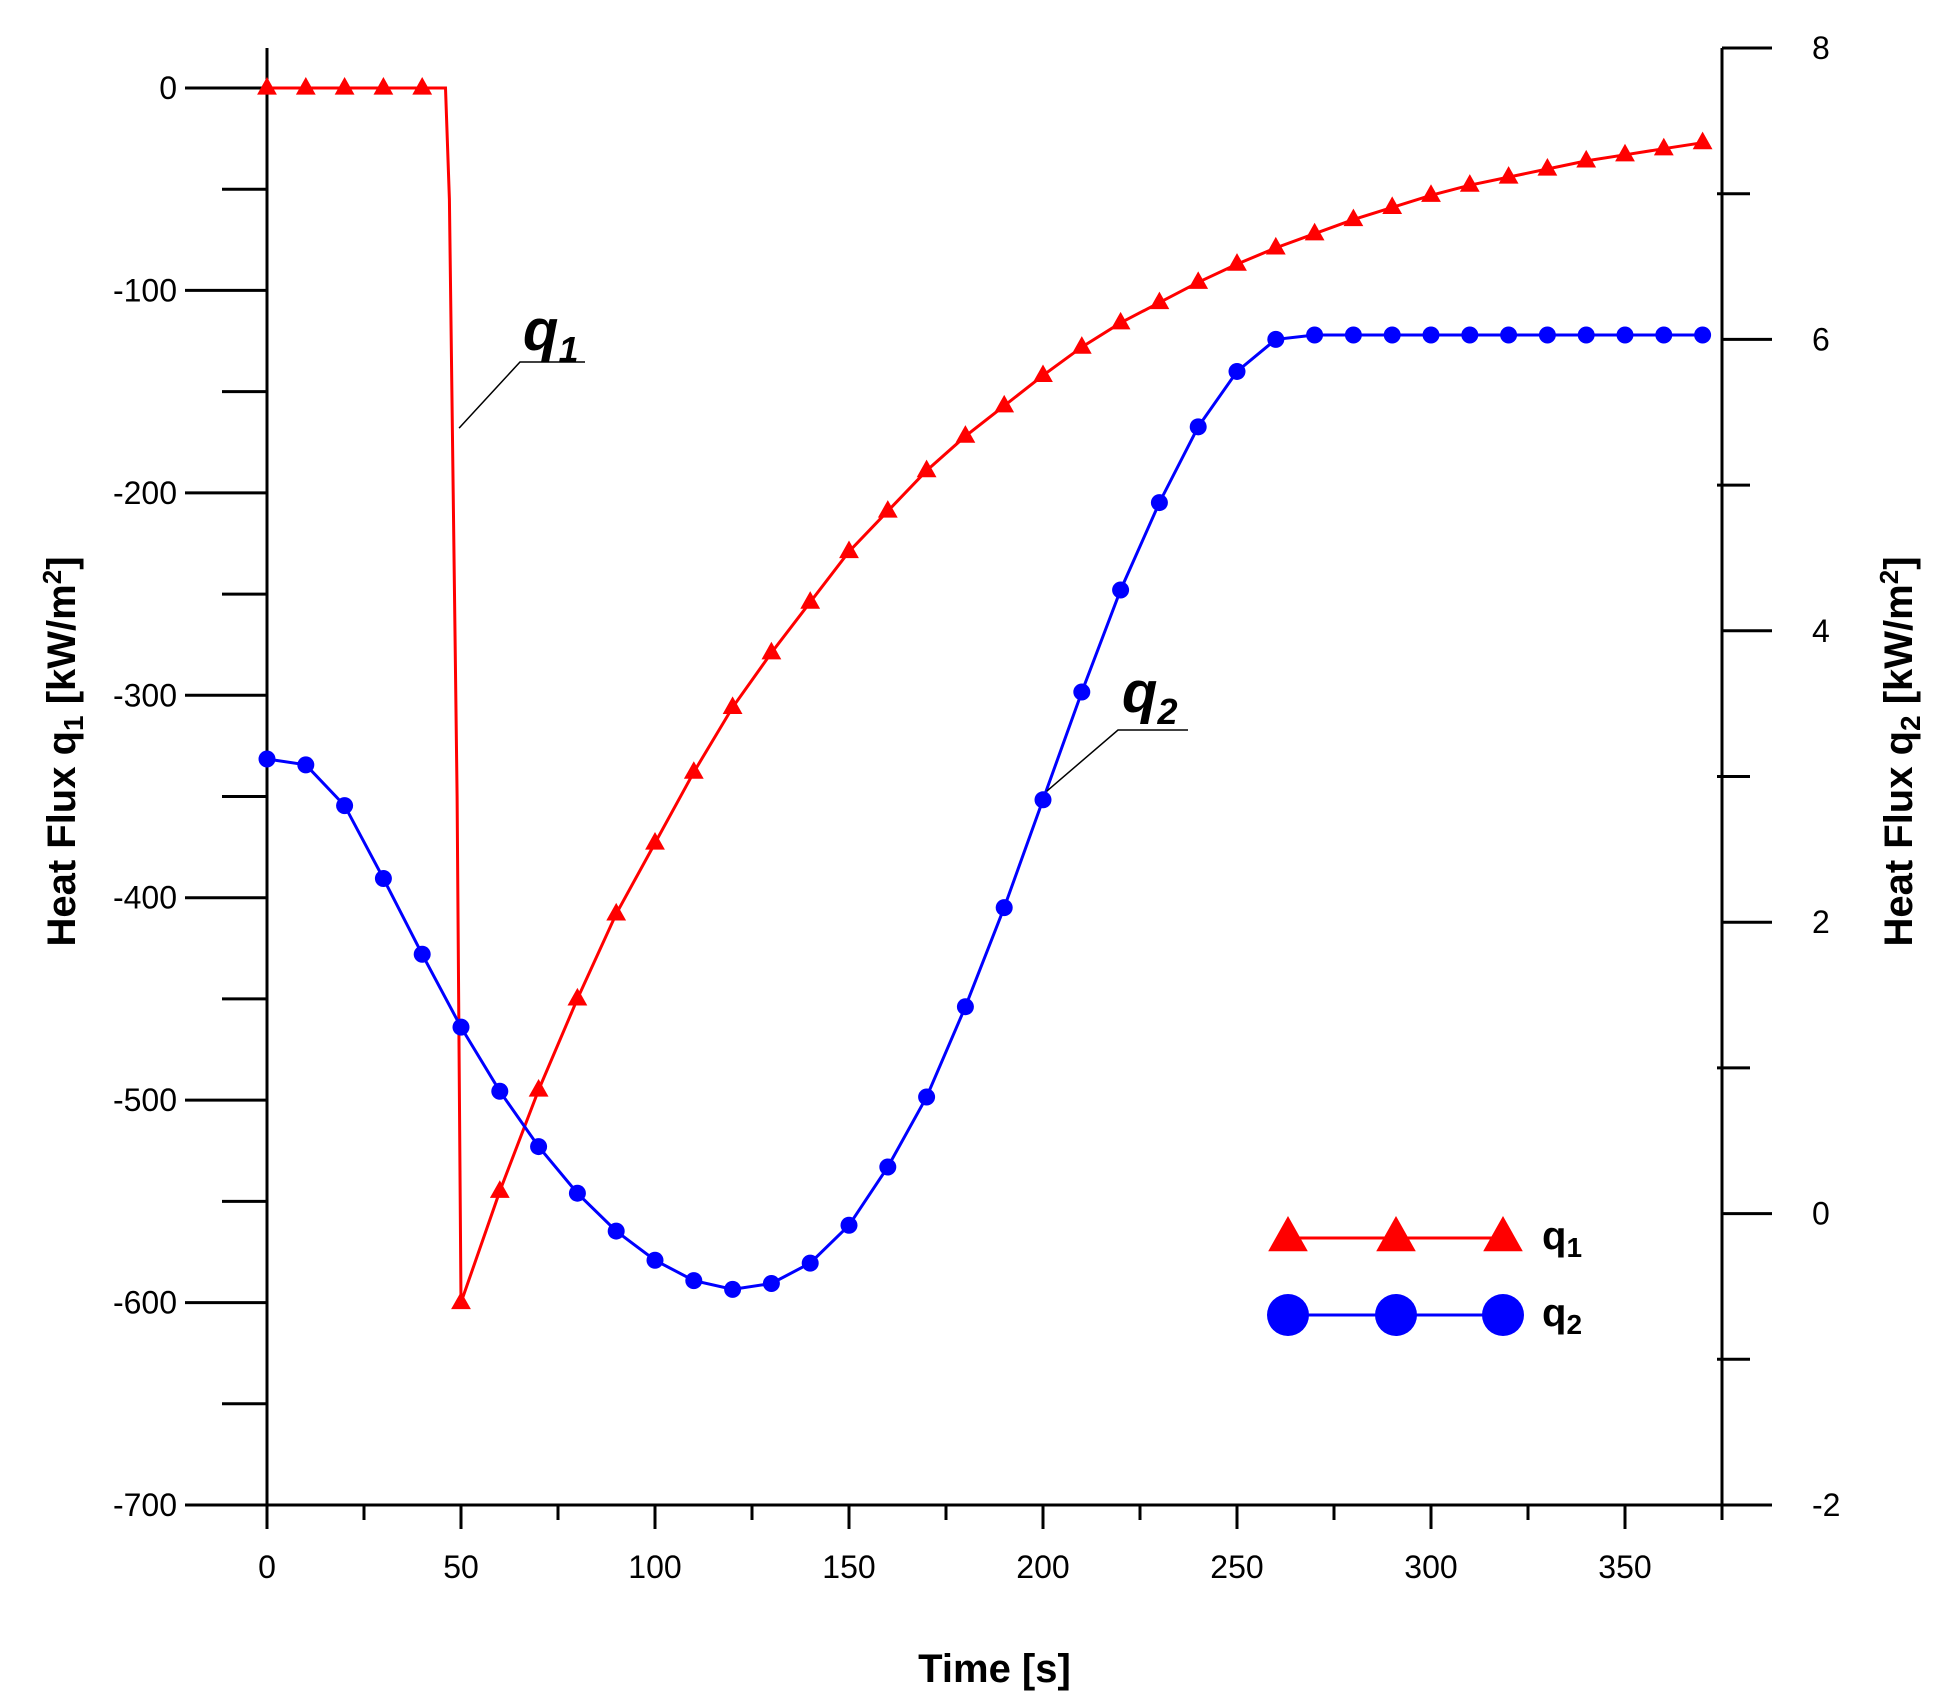 Image resolution: width=1947 pixels, height=1702 pixels. Describe the element at coordinates (145, 493) in the screenshot. I see `y-left-tick-label: -200` at that location.